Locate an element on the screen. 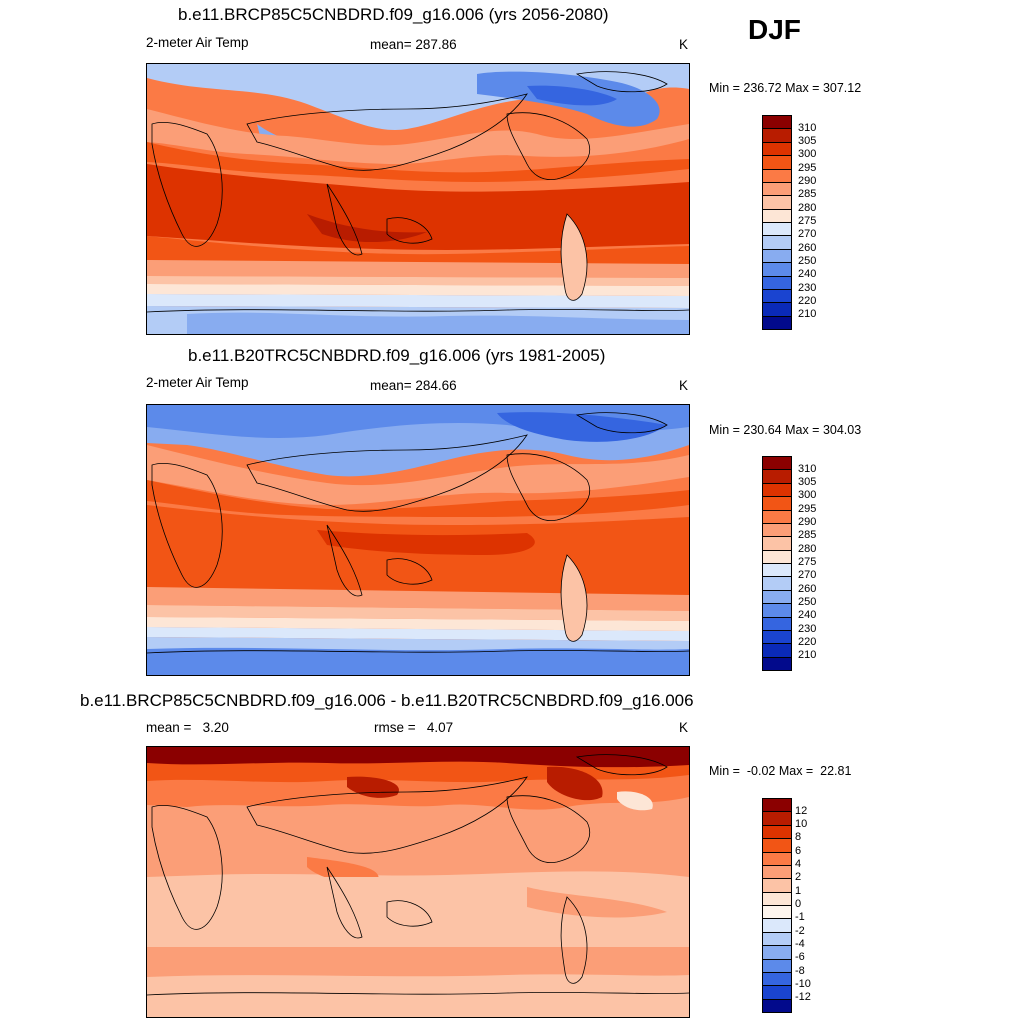 The width and height of the screenshot is (1024, 1024). panel2-colorbar is located at coordinates (777, 563).